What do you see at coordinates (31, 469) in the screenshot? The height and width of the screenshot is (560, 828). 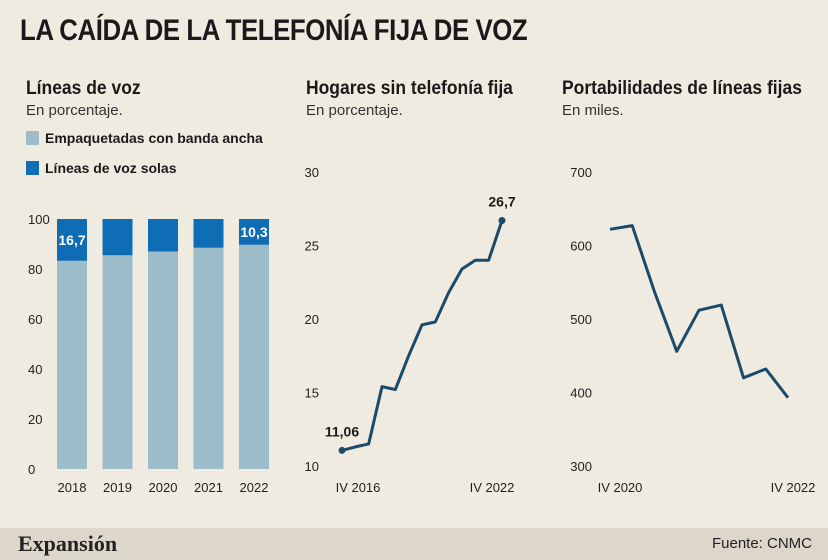 I see `bar-y-tick-label: 0` at bounding box center [31, 469].